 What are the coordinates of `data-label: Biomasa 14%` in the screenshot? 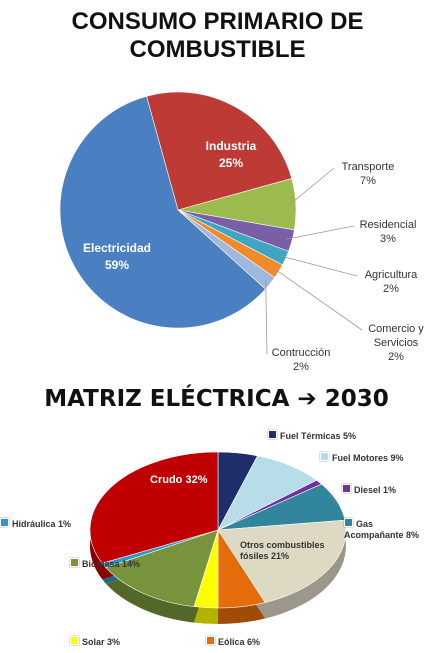 It's located at (105, 564).